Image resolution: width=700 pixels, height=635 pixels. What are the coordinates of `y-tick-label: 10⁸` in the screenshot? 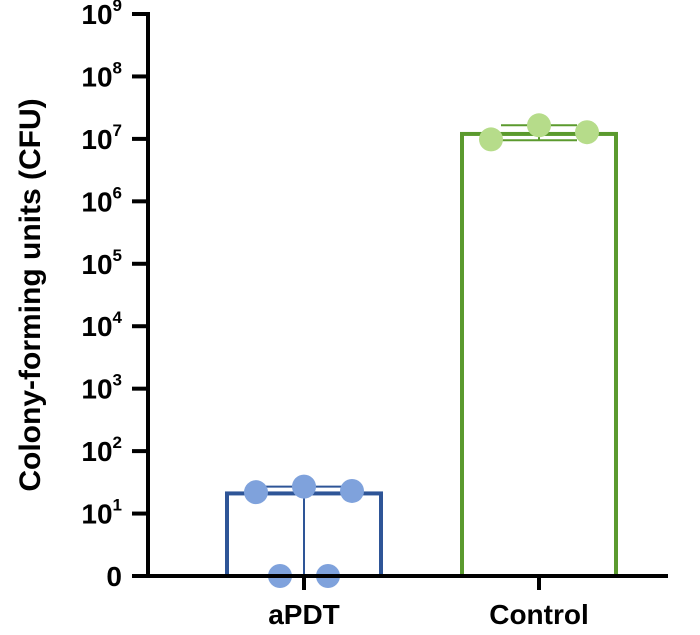 It's located at (101, 75).